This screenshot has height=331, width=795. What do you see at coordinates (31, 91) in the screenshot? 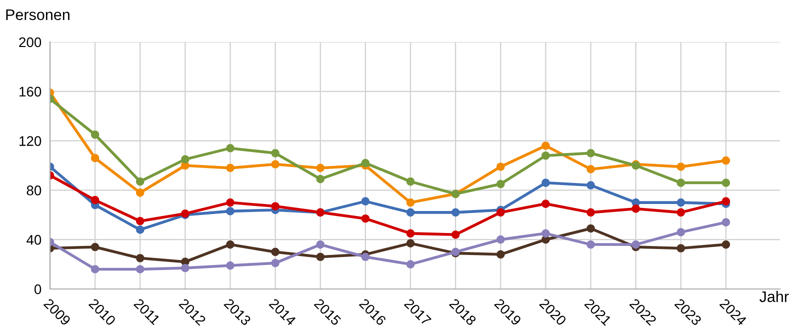
I see `y-tick-label: 160` at bounding box center [31, 91].